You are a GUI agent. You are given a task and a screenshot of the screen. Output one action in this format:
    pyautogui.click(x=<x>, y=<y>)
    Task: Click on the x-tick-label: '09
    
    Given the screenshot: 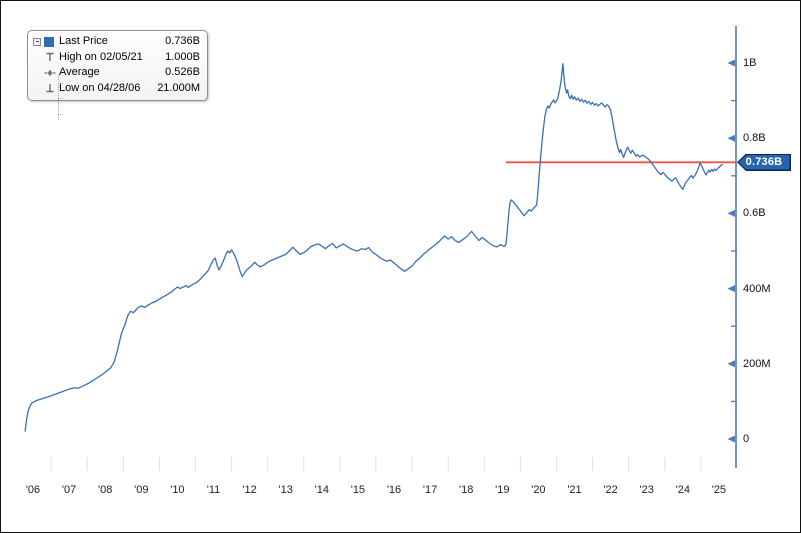 What is the action you would take?
    pyautogui.click(x=141, y=490)
    